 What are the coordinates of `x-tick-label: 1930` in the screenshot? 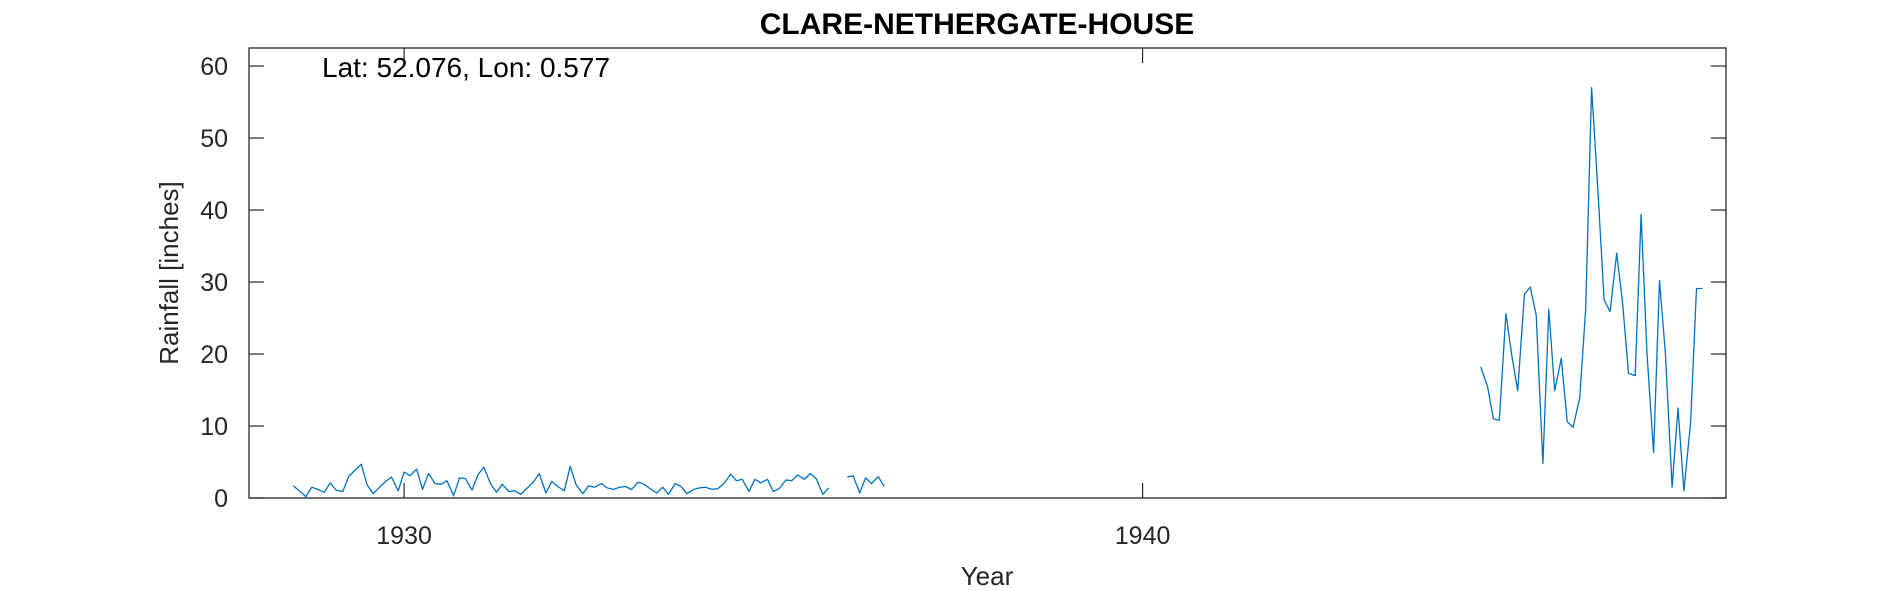 It's located at (404, 536).